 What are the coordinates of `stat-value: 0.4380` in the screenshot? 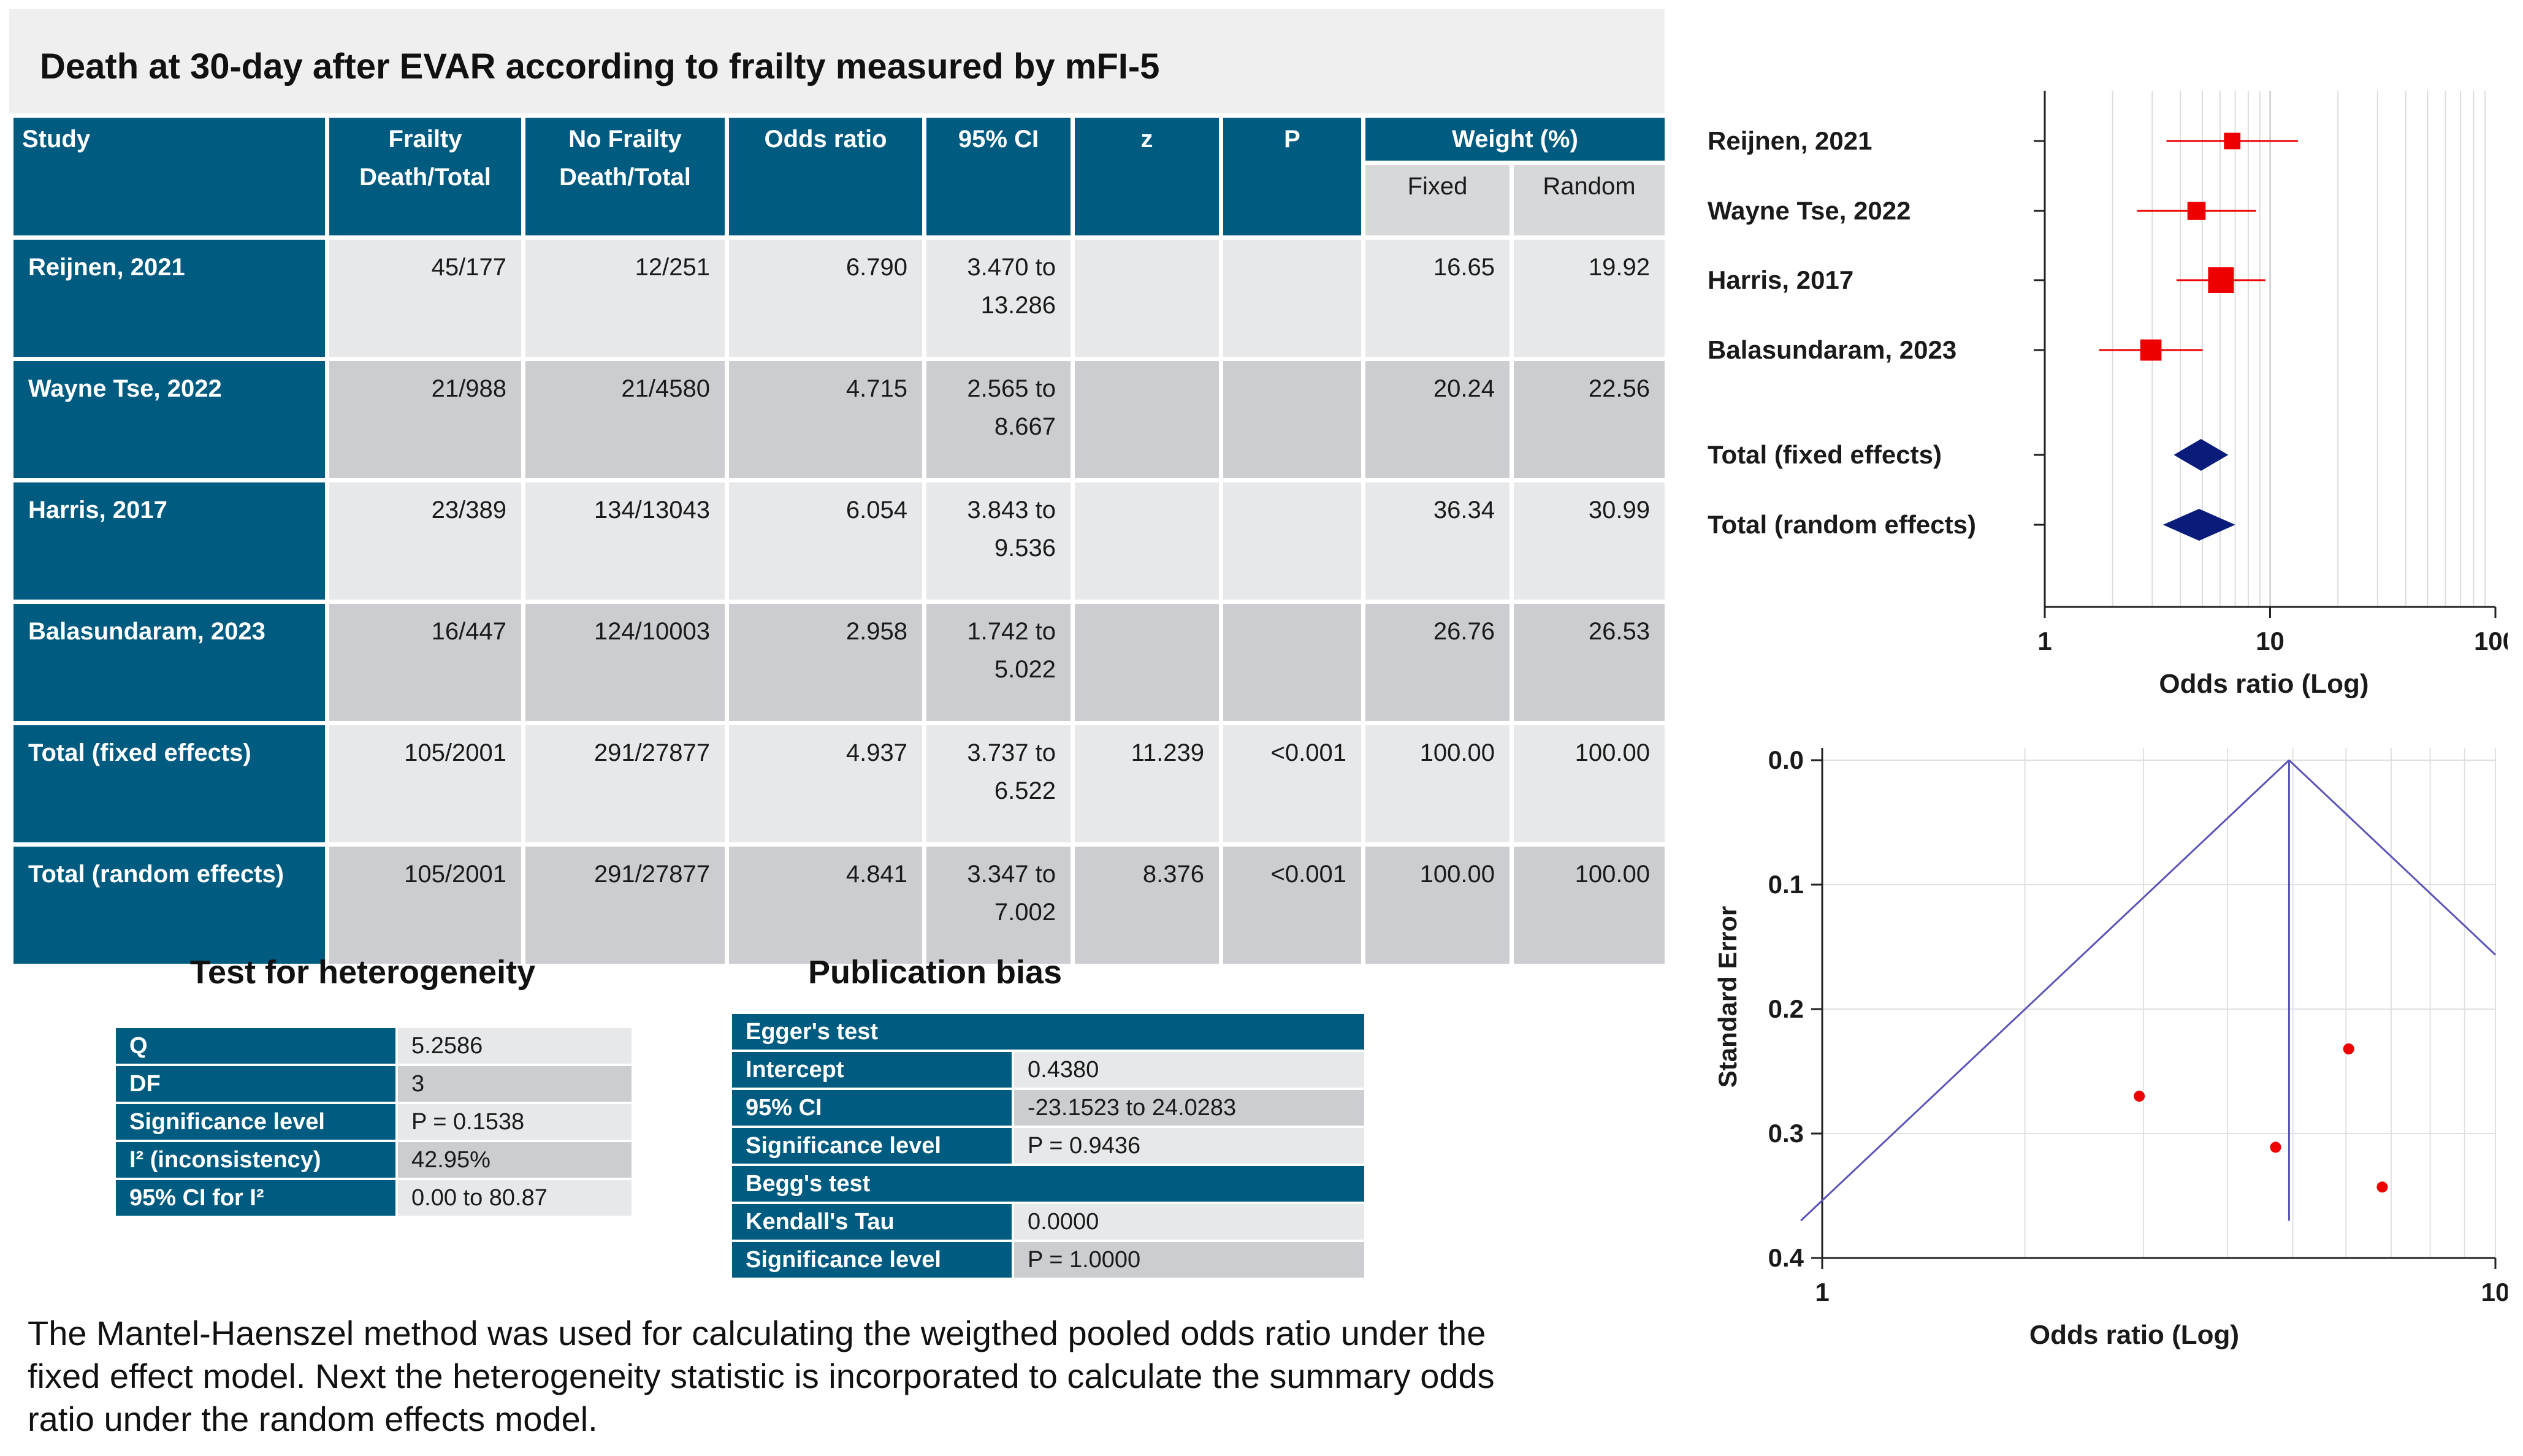 It's located at (1190, 1070).